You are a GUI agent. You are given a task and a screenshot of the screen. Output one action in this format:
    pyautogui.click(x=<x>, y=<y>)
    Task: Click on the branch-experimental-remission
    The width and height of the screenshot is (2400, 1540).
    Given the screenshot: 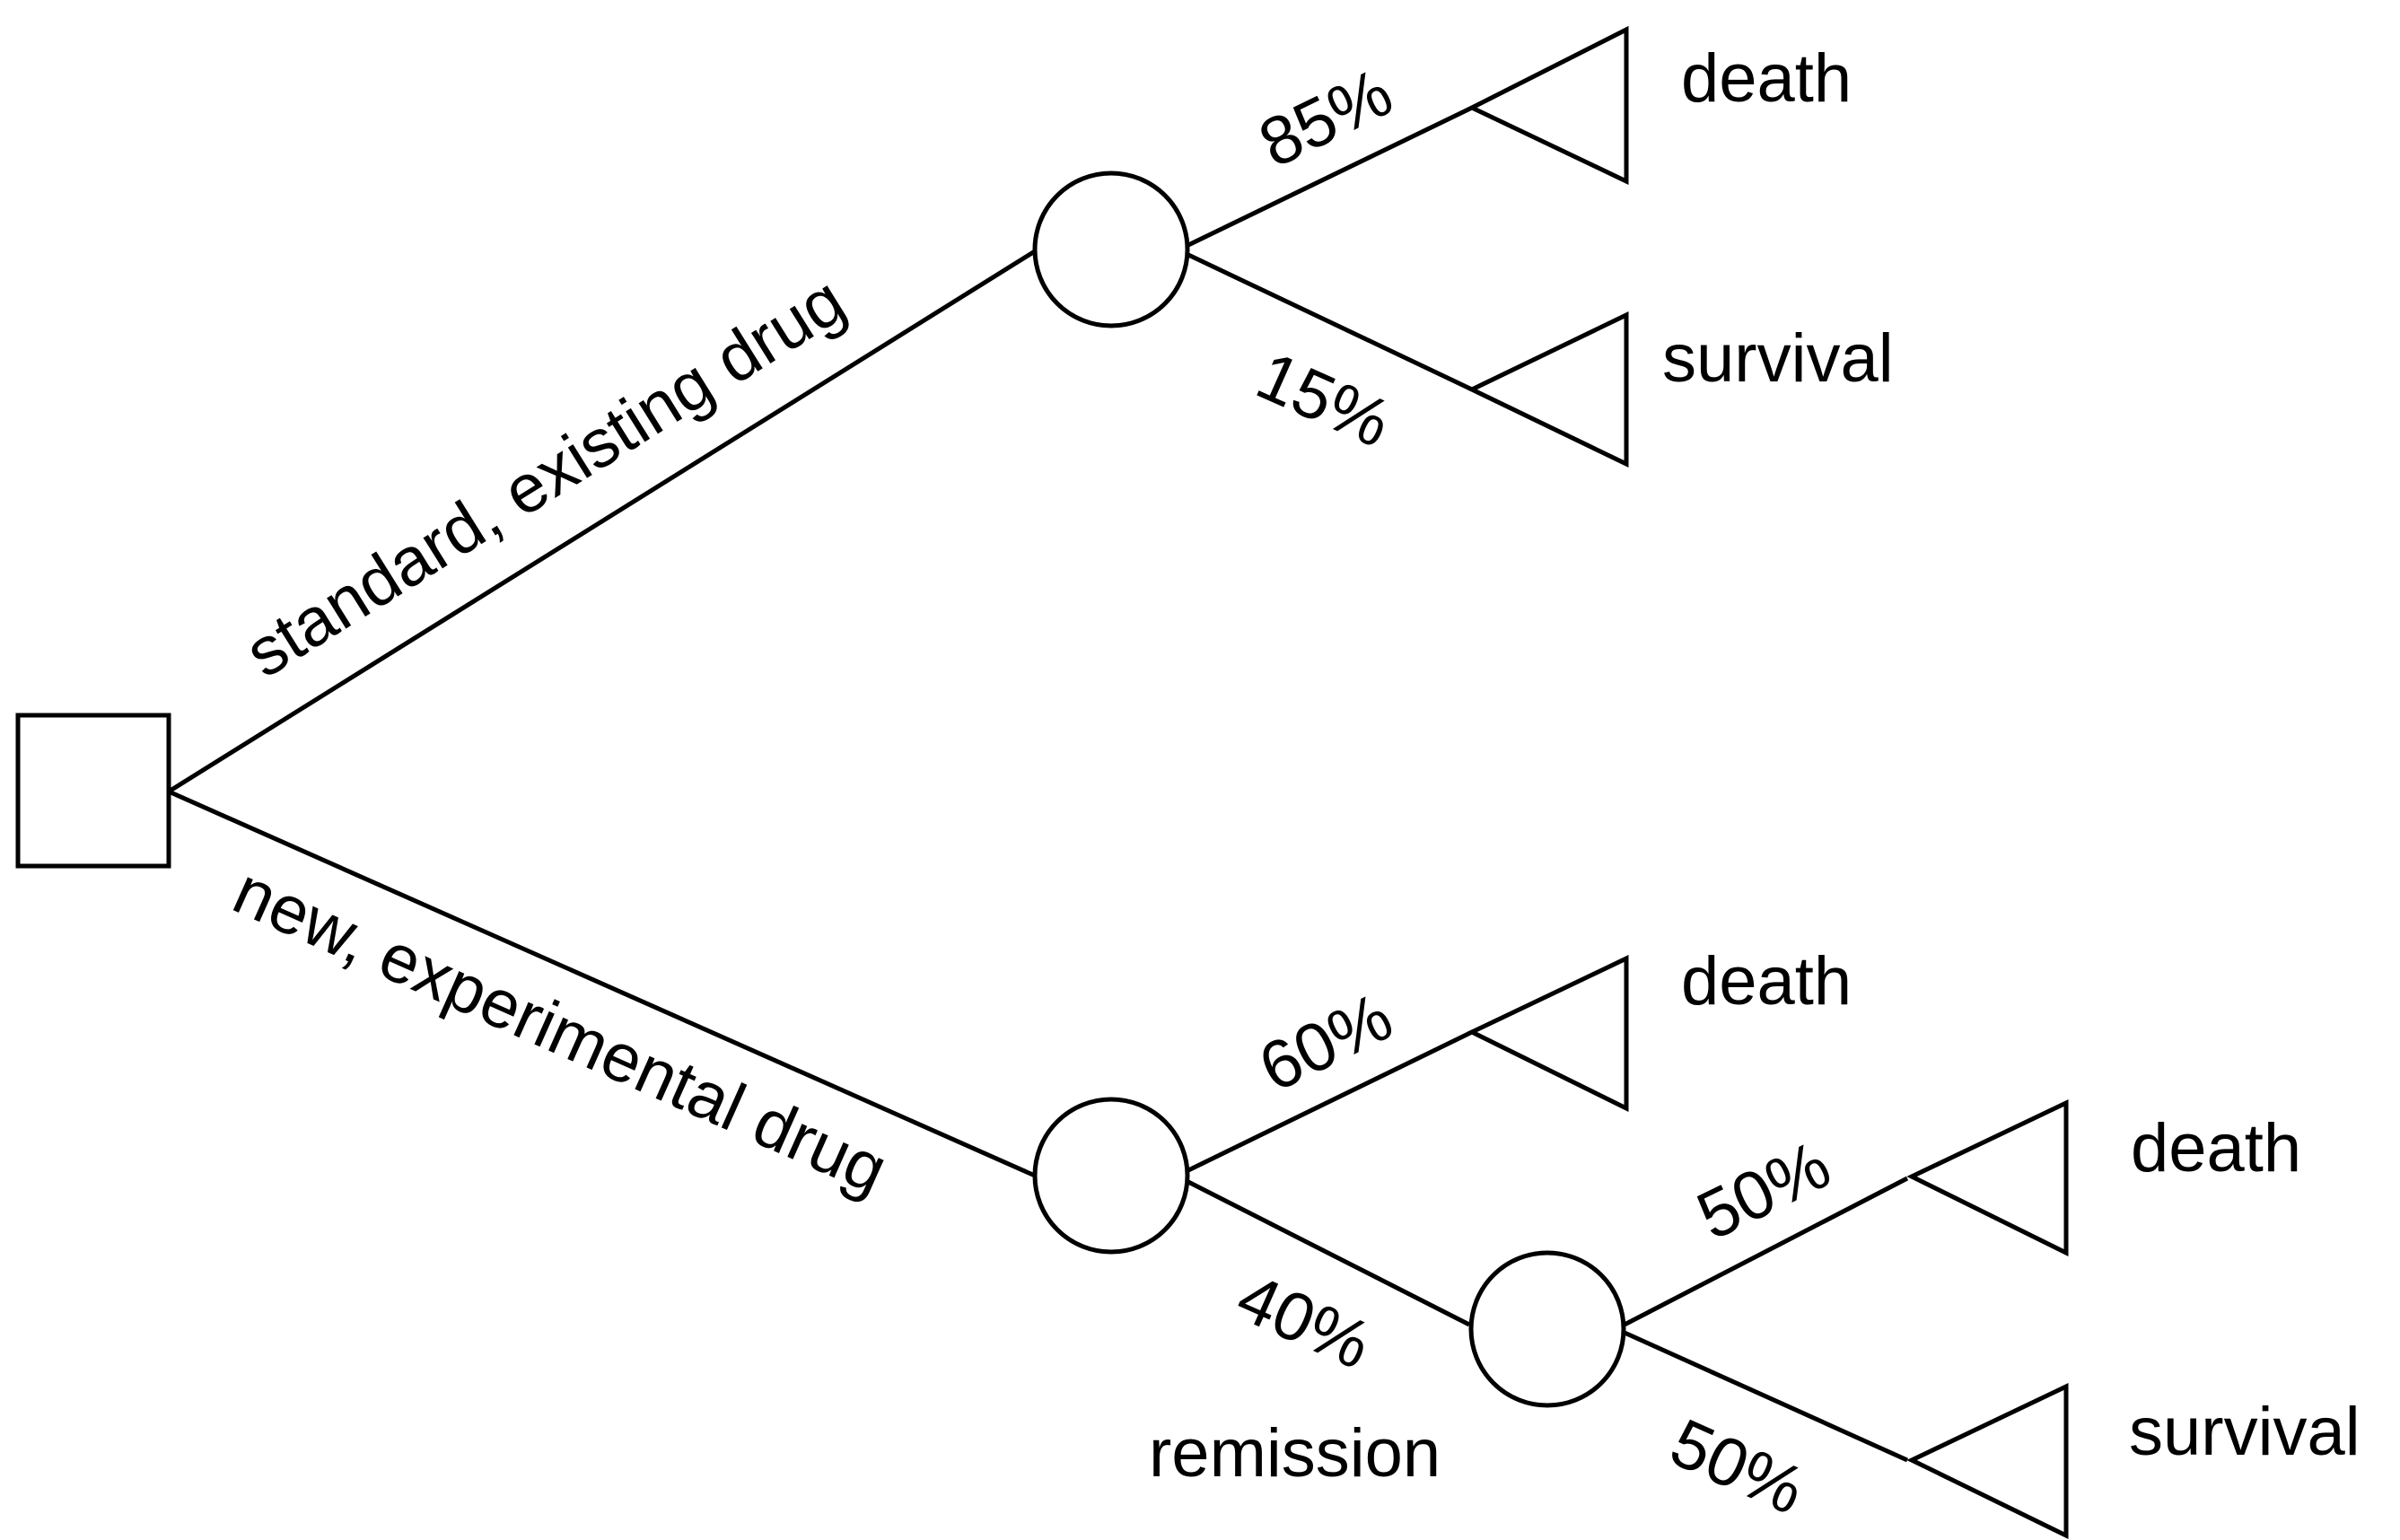 What is the action you would take?
    pyautogui.click(x=1328, y=1252)
    